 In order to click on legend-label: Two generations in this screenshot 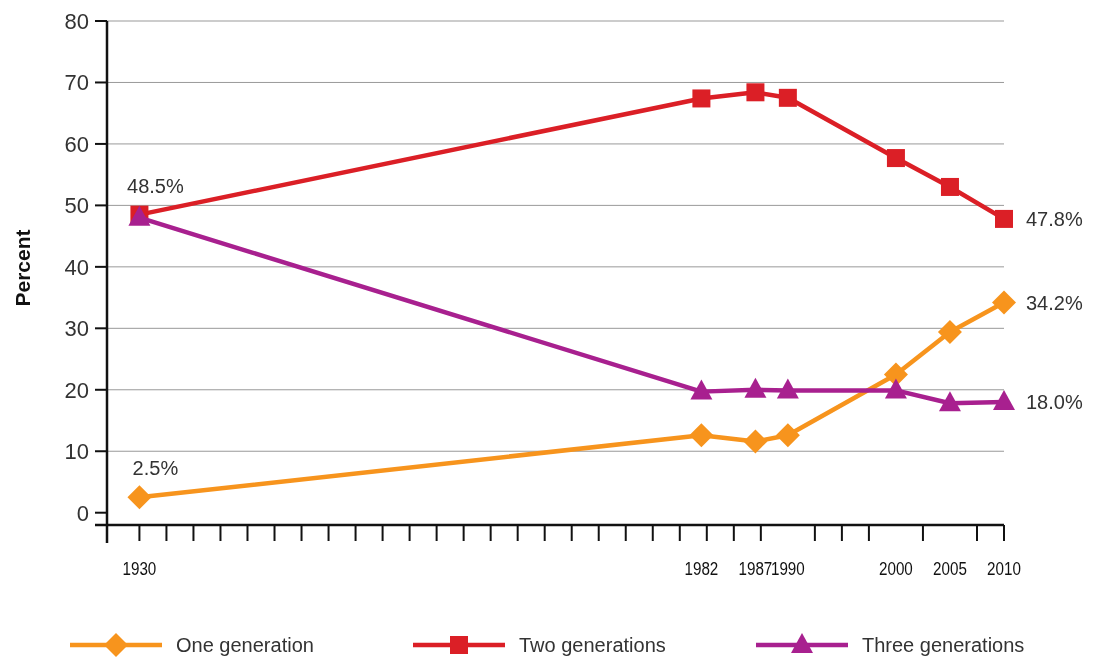, I will do `click(592, 645)`.